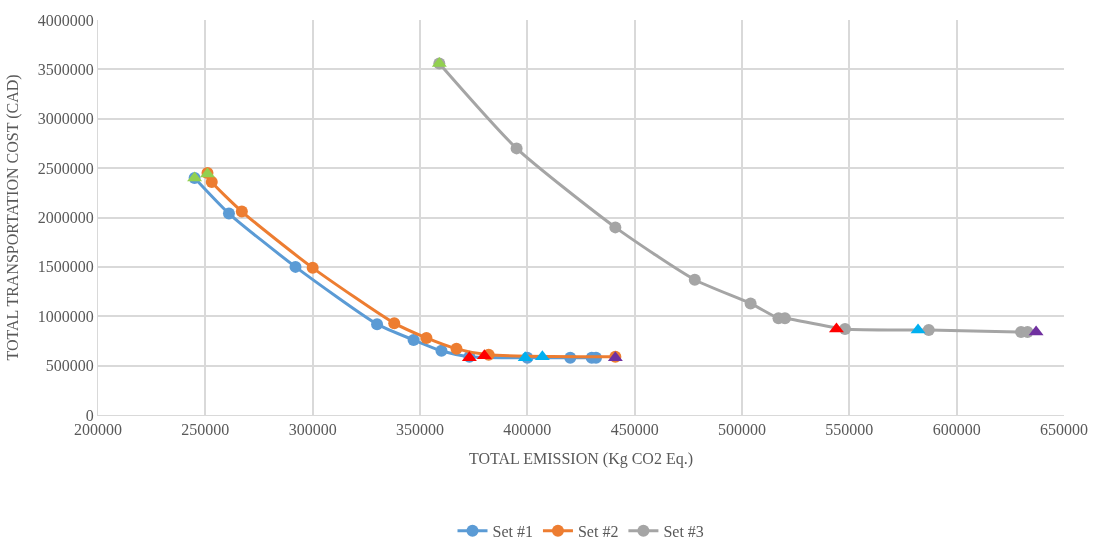 The height and width of the screenshot is (560, 1100). I want to click on y-tick-label: 0, so click(89, 415).